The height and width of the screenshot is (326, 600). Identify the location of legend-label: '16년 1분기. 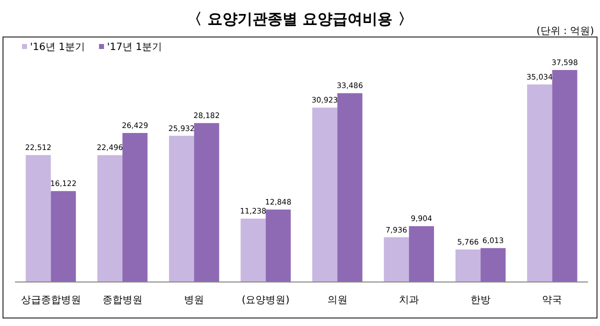
(58, 47).